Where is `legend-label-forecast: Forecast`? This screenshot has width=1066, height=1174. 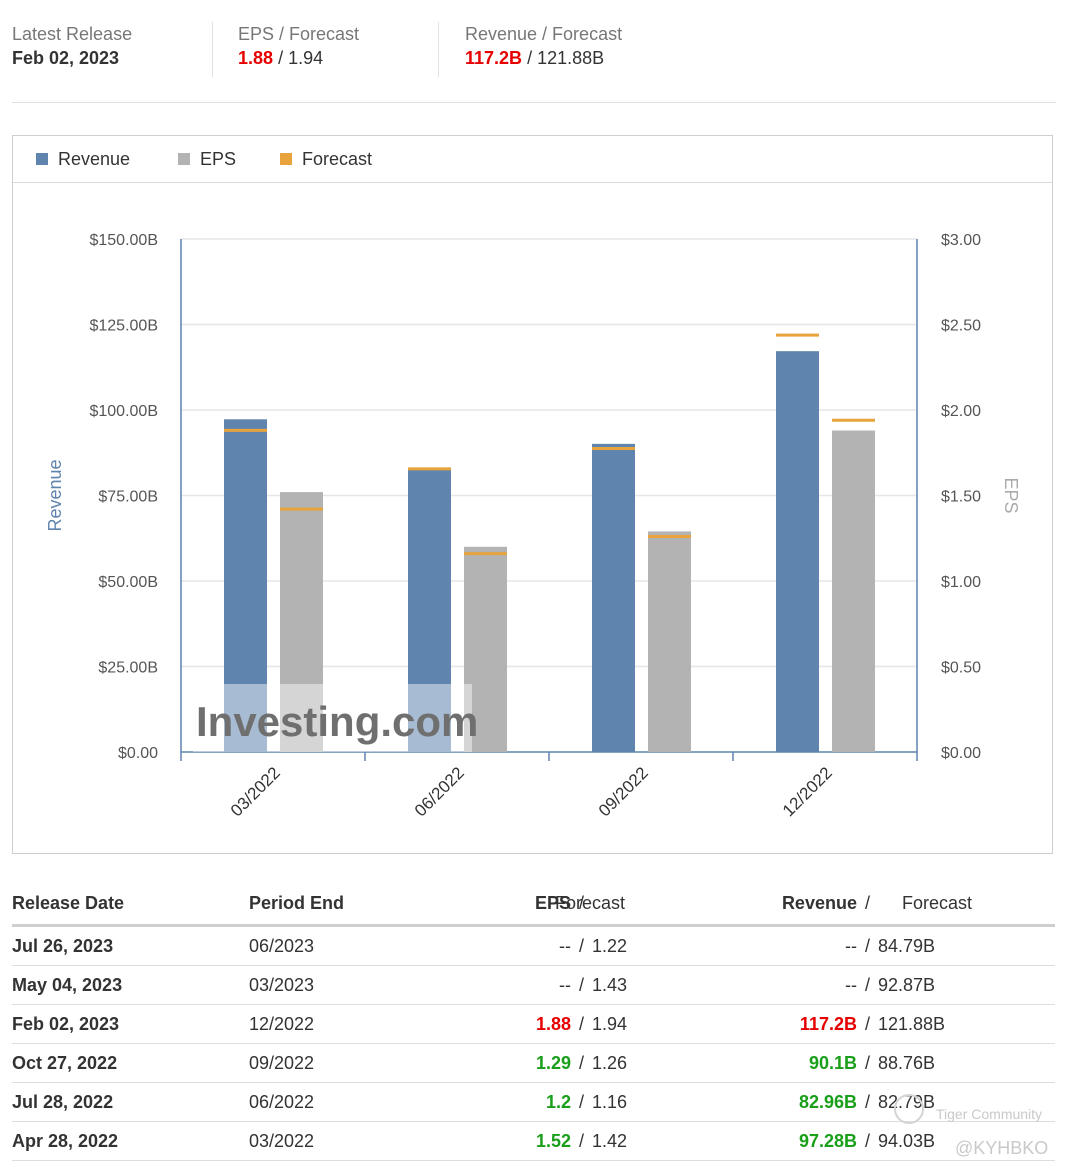
legend-label-forecast: Forecast is located at coordinates (337, 159).